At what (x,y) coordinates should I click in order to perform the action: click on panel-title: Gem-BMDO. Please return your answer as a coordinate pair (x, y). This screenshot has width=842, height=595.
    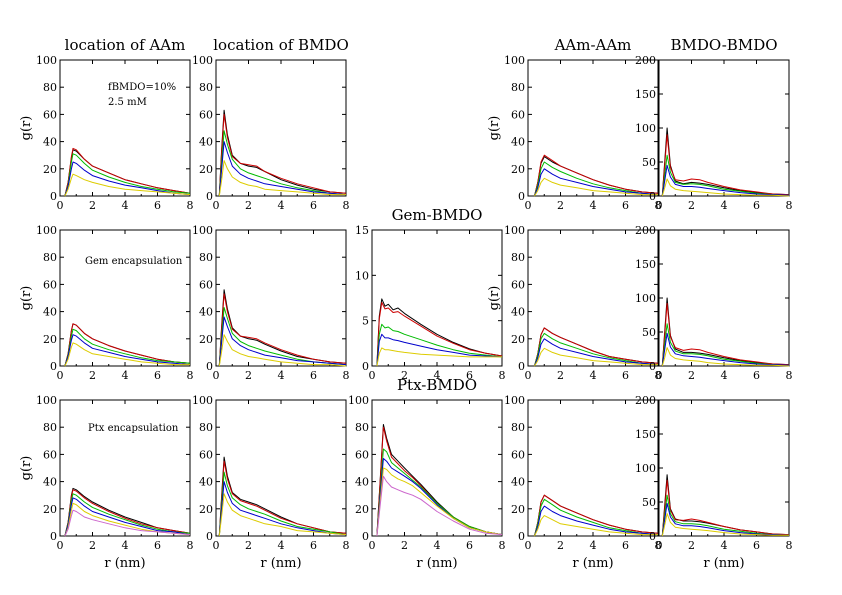
    Looking at the image, I should click on (437, 215).